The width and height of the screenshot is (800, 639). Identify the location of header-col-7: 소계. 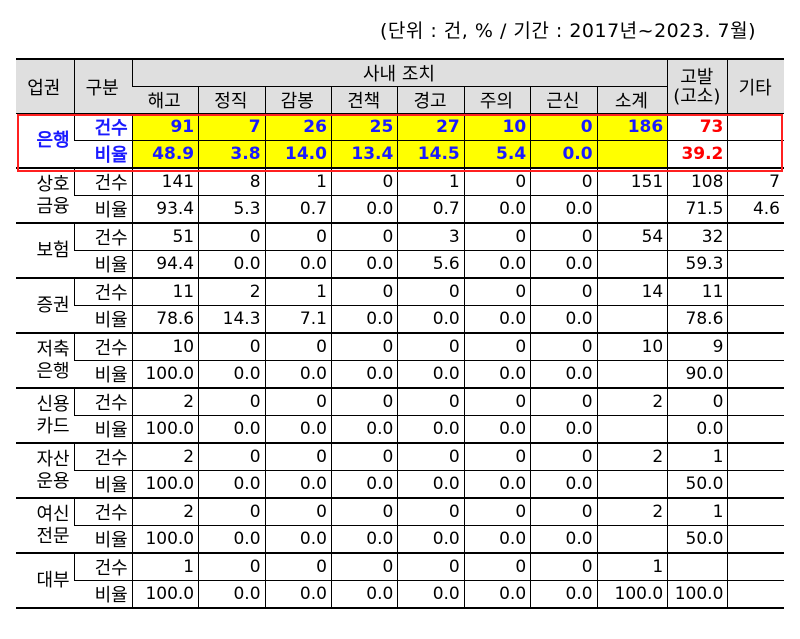
(632, 100).